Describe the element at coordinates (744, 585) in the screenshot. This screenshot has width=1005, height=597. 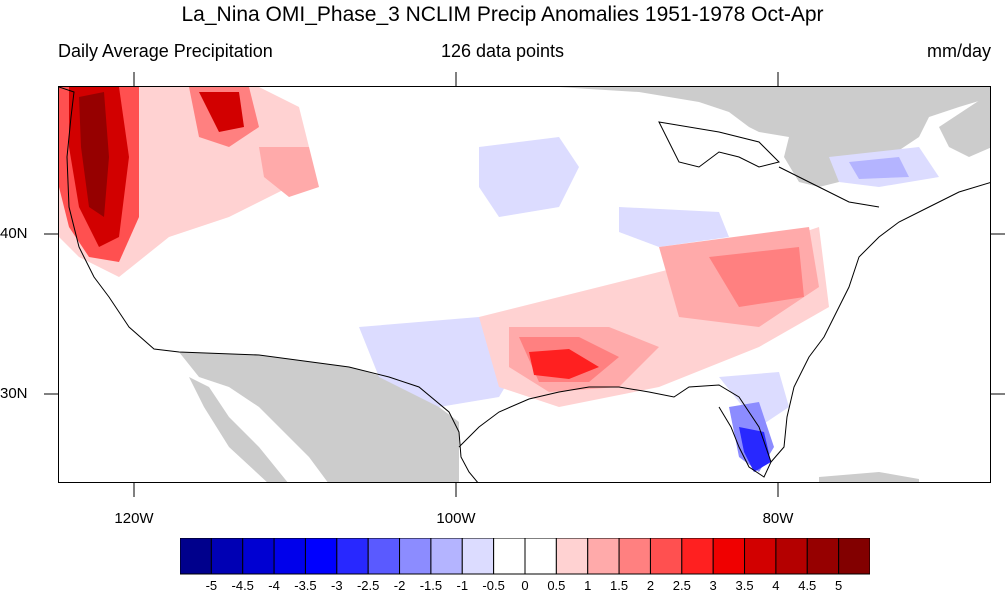
I see `colorbar-tick-label: 3.5` at that location.